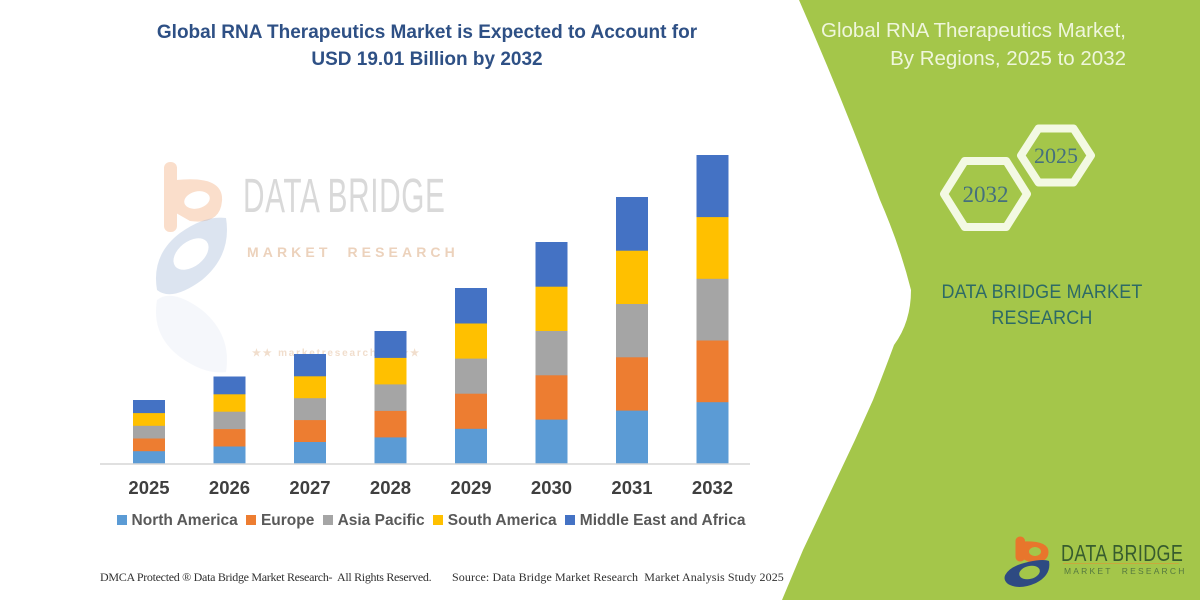 The width and height of the screenshot is (1200, 600). Describe the element at coordinates (1056, 155) in the screenshot. I see `svg-text: 2025` at that location.